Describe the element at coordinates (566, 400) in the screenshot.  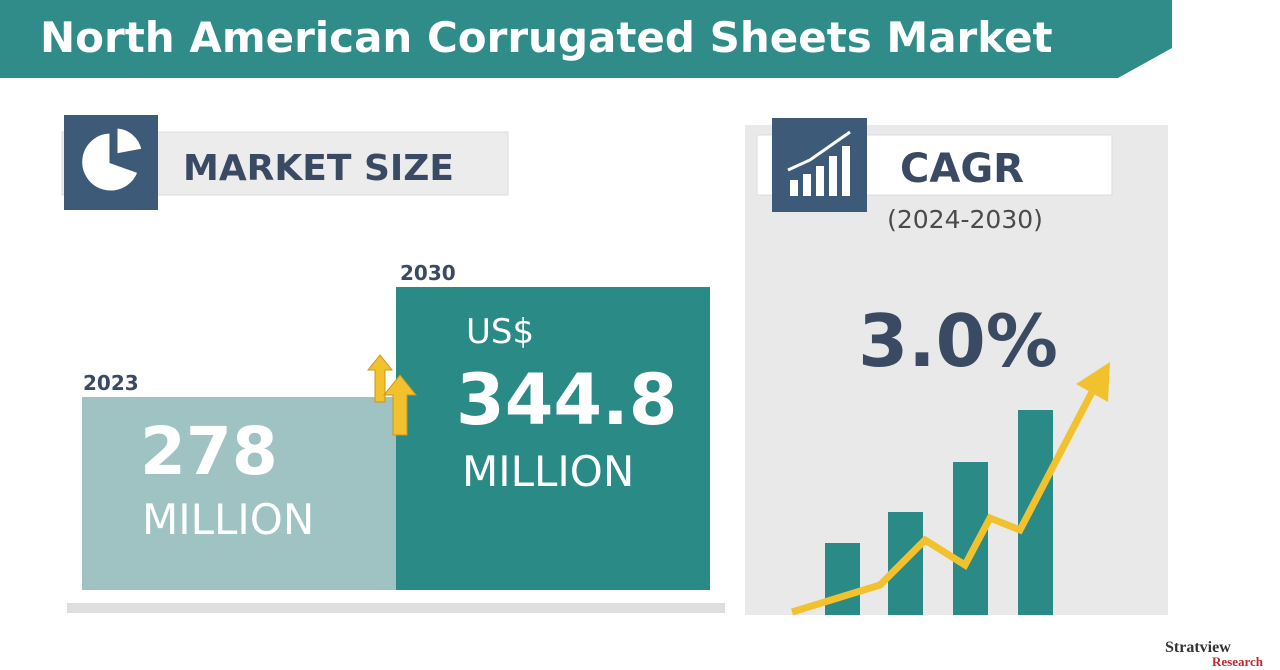
I see `value: 344.8` at that location.